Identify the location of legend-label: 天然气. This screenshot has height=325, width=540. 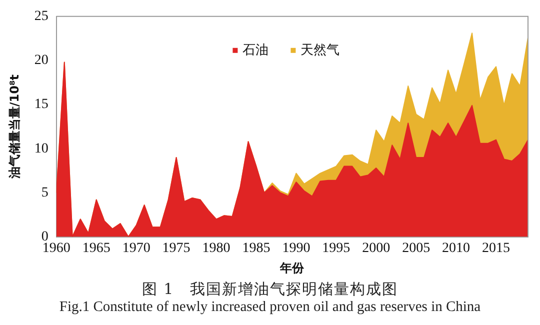
(320, 50).